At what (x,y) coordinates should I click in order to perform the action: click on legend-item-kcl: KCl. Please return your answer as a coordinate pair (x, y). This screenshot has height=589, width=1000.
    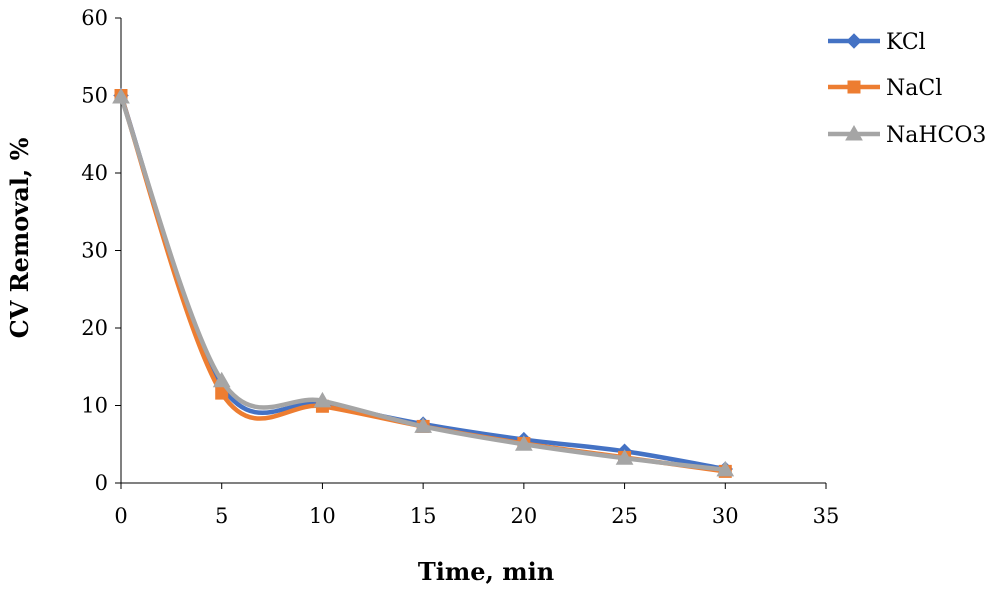
    Looking at the image, I should click on (877, 42).